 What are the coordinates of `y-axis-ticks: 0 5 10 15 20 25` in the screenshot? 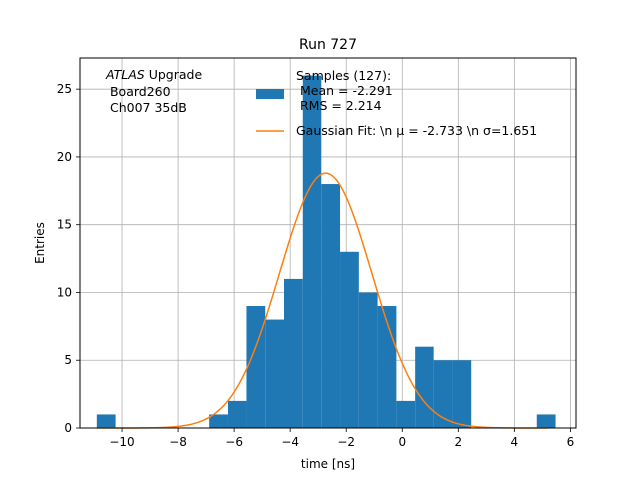 It's located at (68, 258).